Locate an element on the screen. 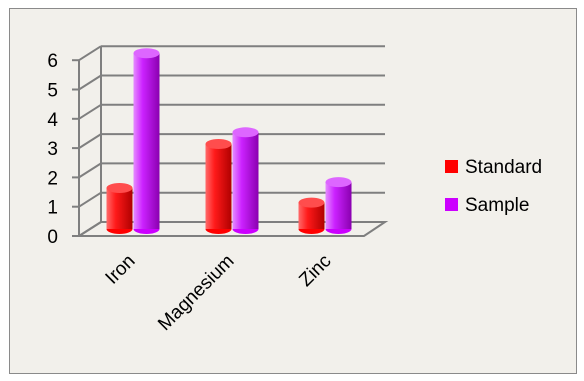  legend-label: Sample is located at coordinates (497, 205).